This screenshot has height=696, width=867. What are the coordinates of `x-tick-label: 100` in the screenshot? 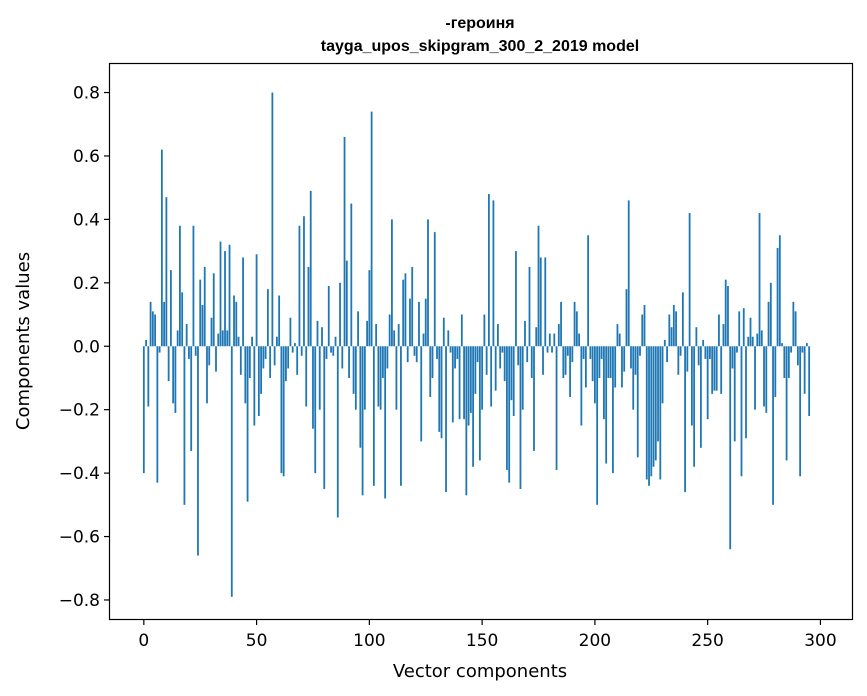 It's located at (369, 641).